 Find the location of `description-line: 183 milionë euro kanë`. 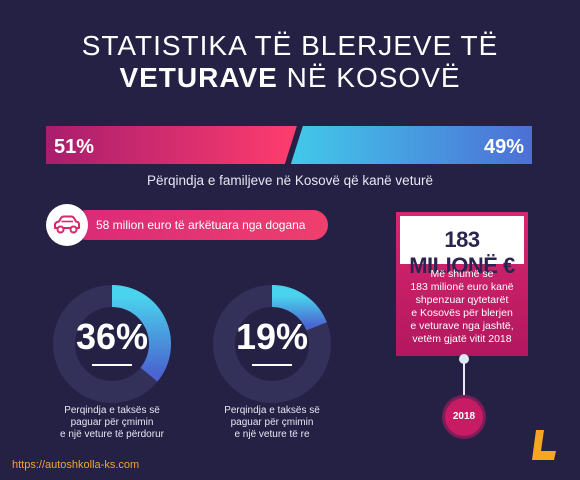

description-line: 183 milionë euro kanë is located at coordinates (462, 287).